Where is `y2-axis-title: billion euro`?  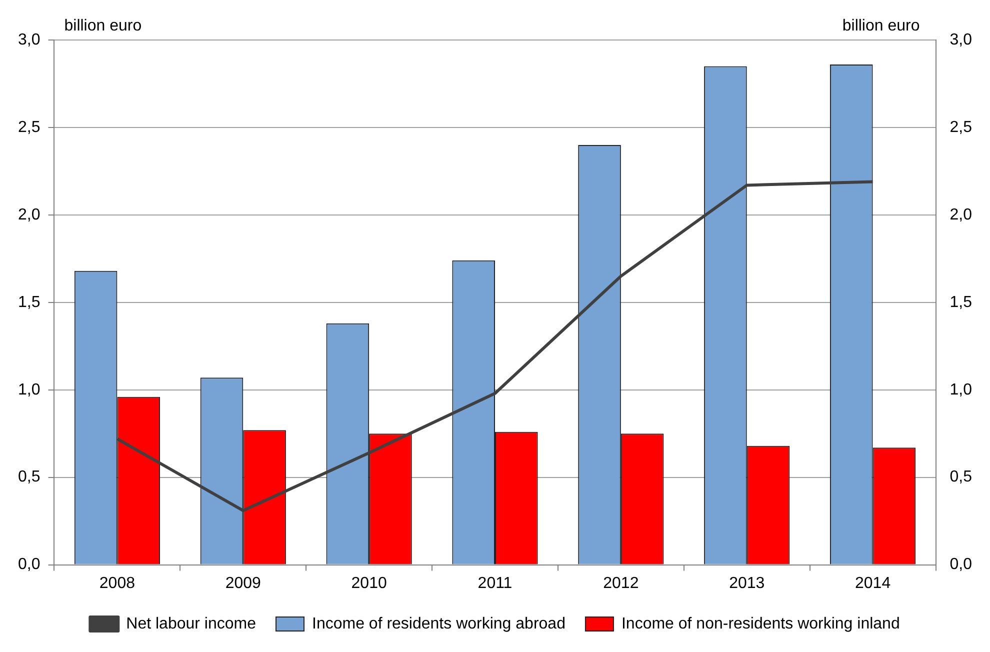 y2-axis-title: billion euro is located at coordinates (881, 25).